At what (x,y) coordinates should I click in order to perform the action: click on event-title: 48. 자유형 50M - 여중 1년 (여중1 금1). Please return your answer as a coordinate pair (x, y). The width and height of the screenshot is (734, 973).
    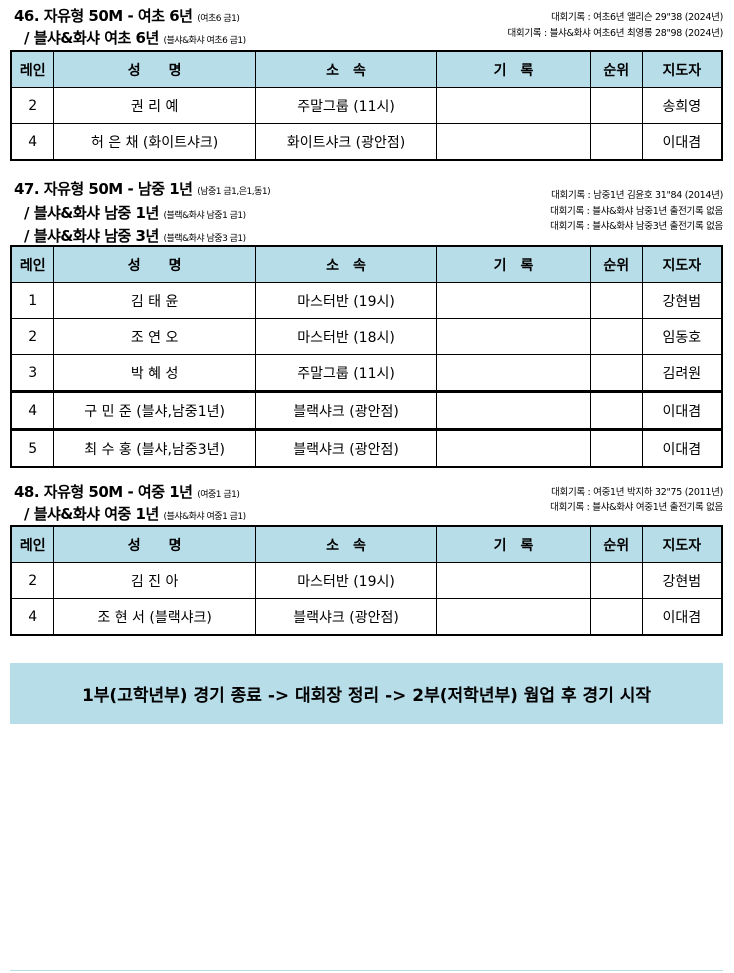
    Looking at the image, I should click on (127, 492).